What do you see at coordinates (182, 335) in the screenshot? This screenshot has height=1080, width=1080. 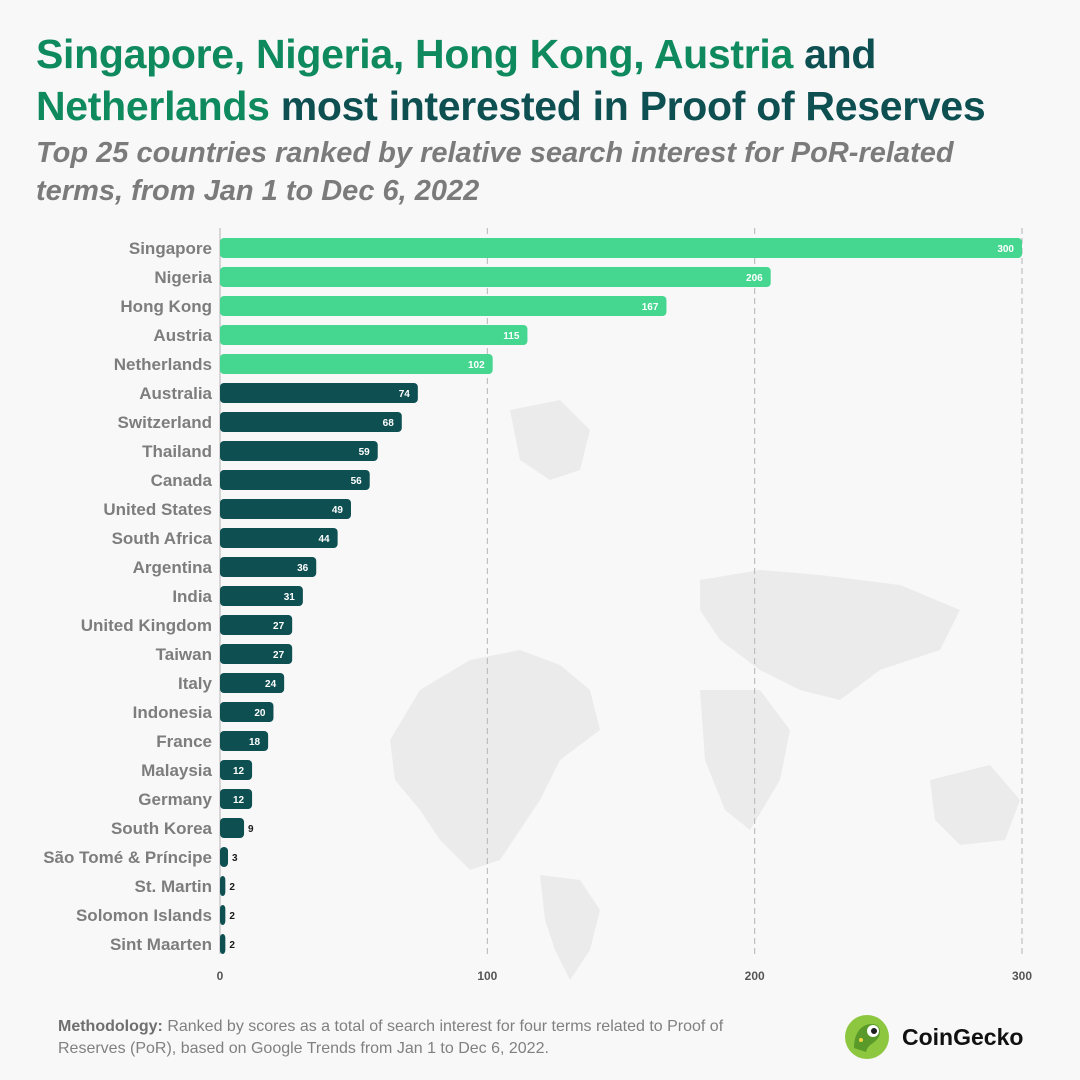 I see `category-label: Austria` at bounding box center [182, 335].